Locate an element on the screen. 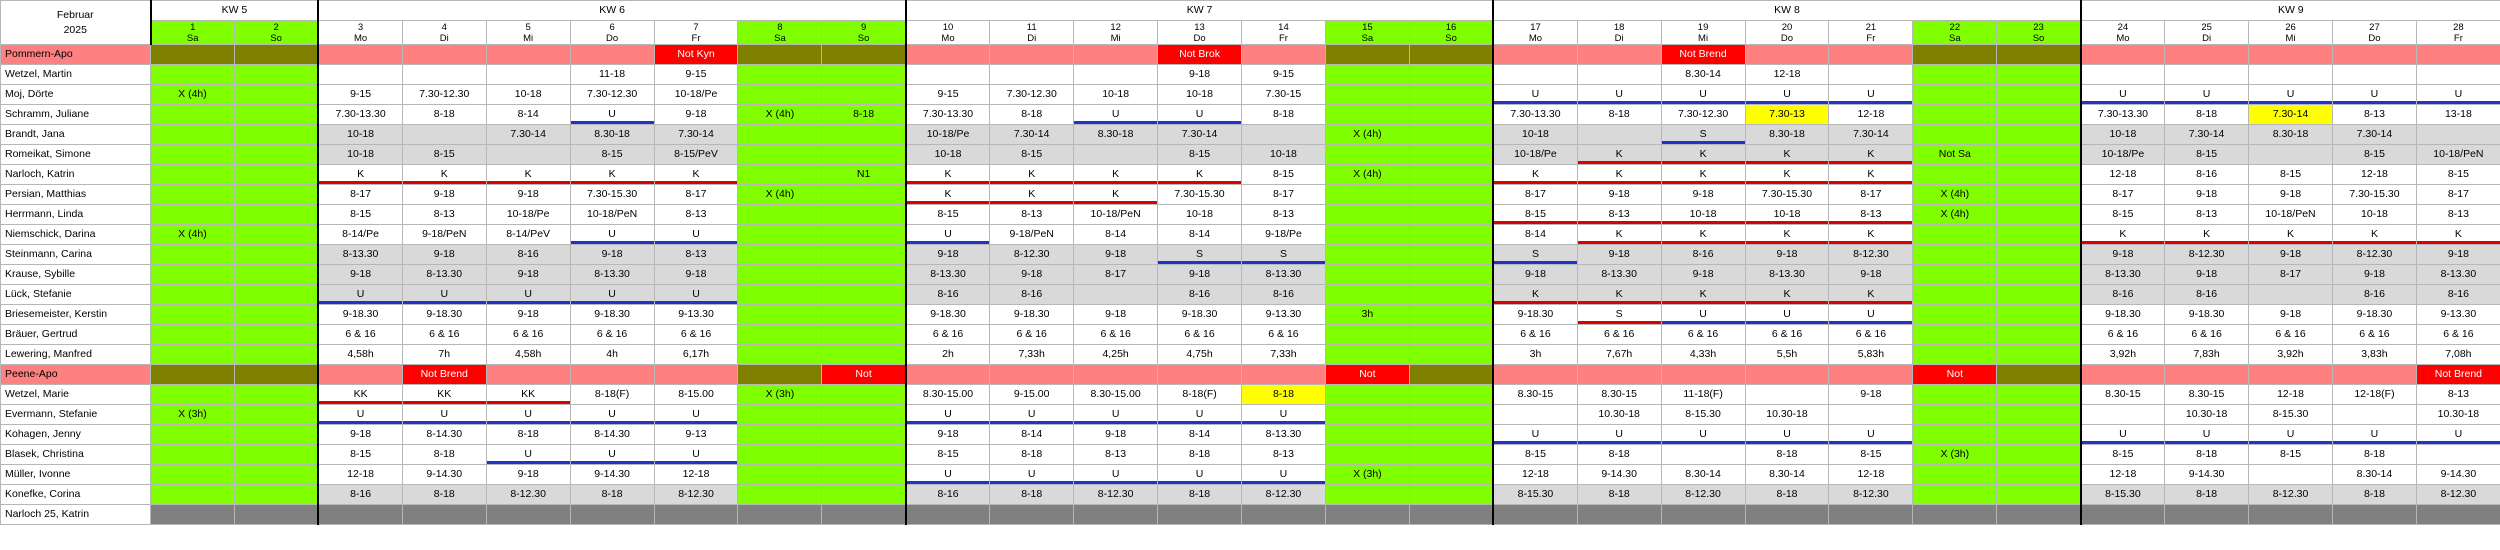 The height and width of the screenshot is (550, 2500). shift-cell: 5,5h is located at coordinates (1787, 354).